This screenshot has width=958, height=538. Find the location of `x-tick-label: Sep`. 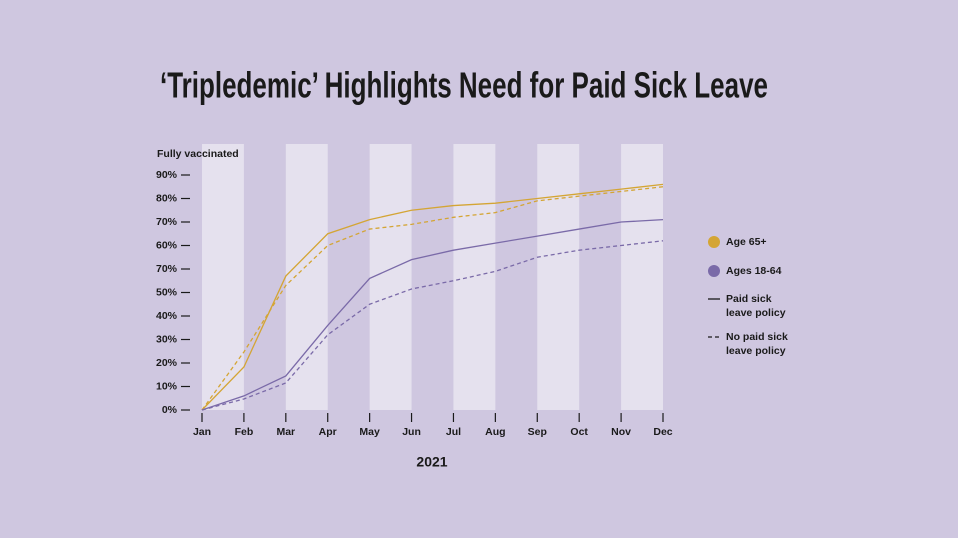

x-tick-label: Sep is located at coordinates (537, 432).